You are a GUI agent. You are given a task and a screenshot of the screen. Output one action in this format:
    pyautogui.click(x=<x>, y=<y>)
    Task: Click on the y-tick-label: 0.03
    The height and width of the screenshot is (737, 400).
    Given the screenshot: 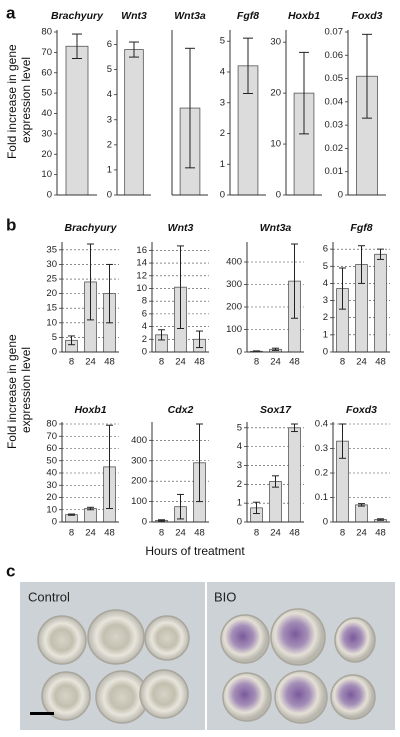 What is the action you would take?
    pyautogui.click(x=334, y=125)
    